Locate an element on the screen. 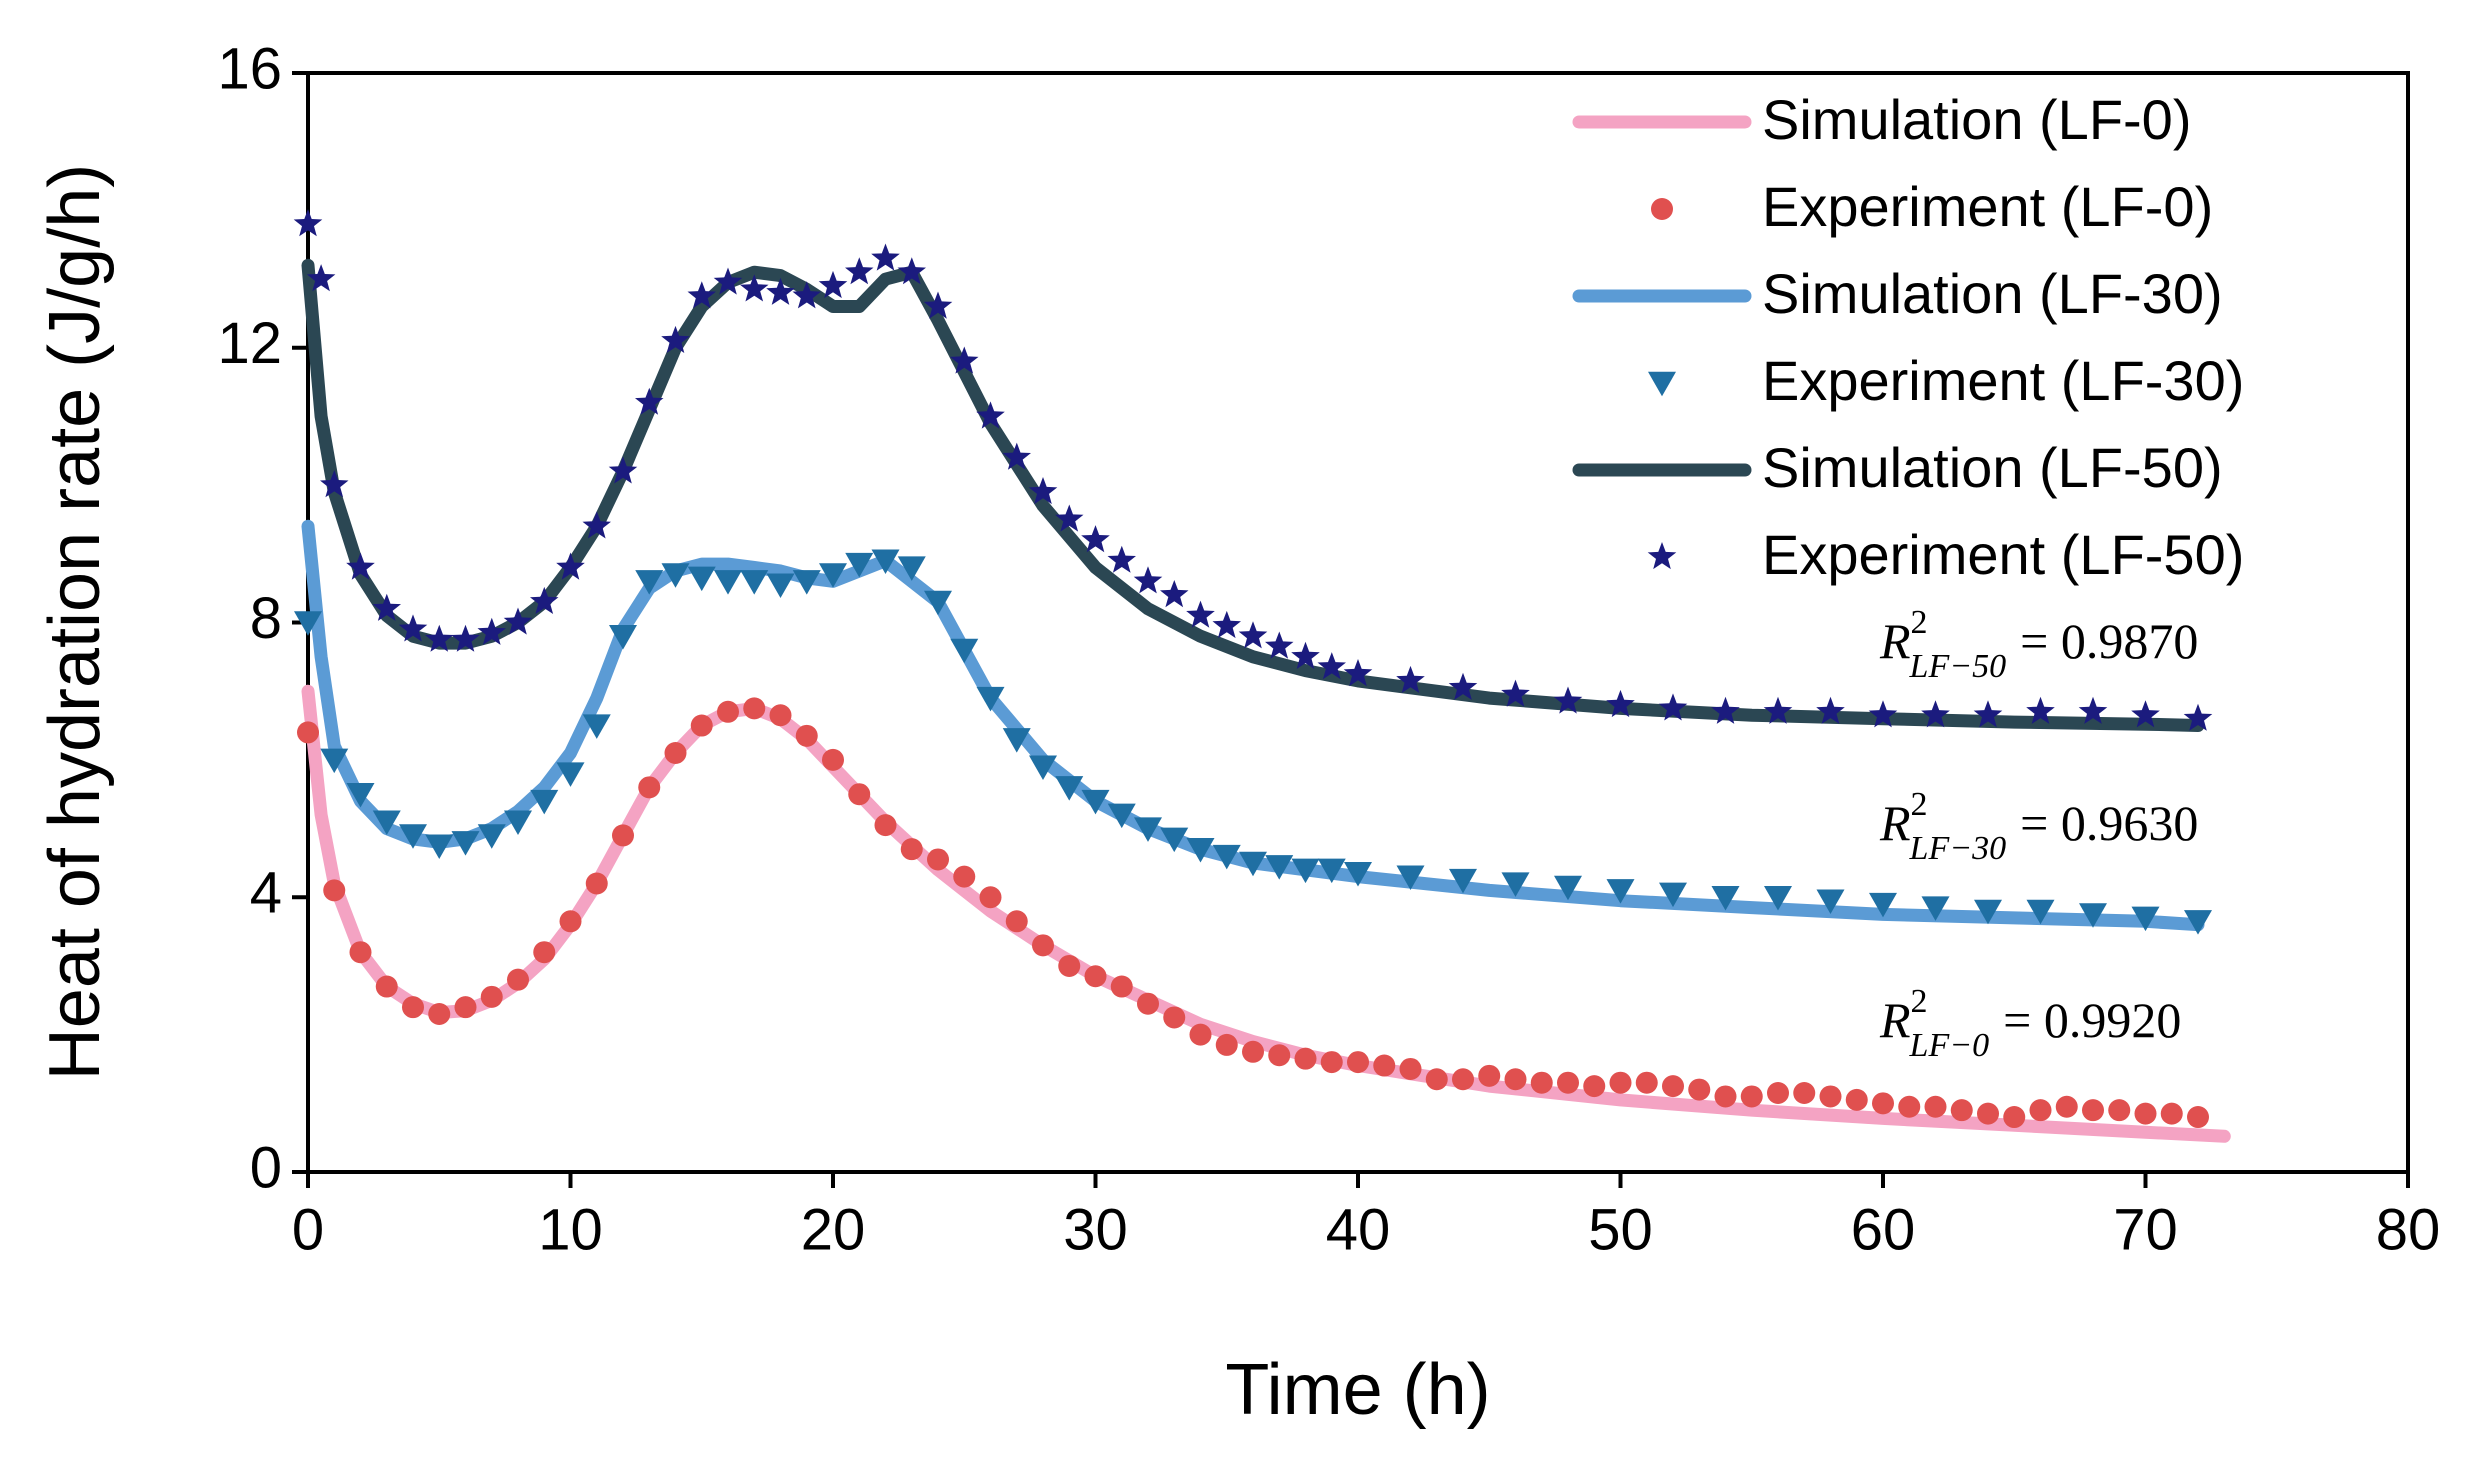 This screenshot has height=1469, width=2476. r-squared-annotation: R2 LF−50 = 0.9870 is located at coordinates (2038, 644).